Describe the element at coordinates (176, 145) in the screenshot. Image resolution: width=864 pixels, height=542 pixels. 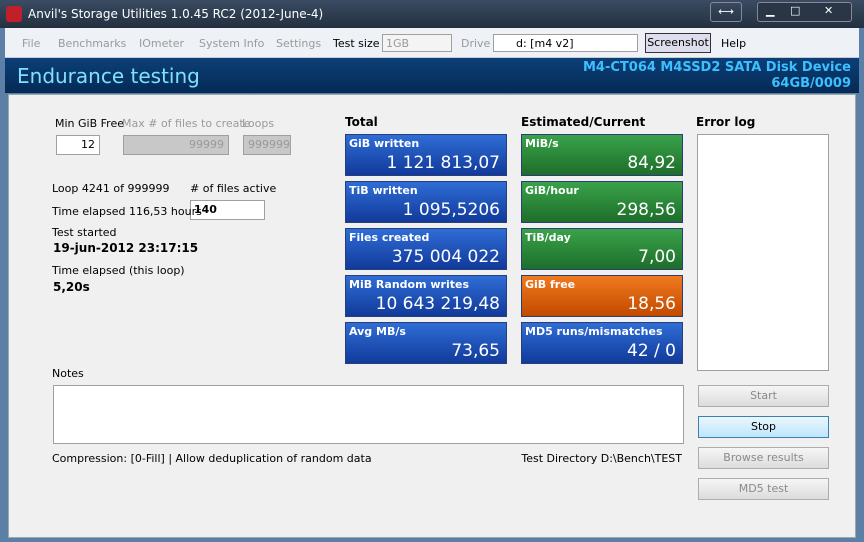
I see `max-files-input: 99999` at that location.